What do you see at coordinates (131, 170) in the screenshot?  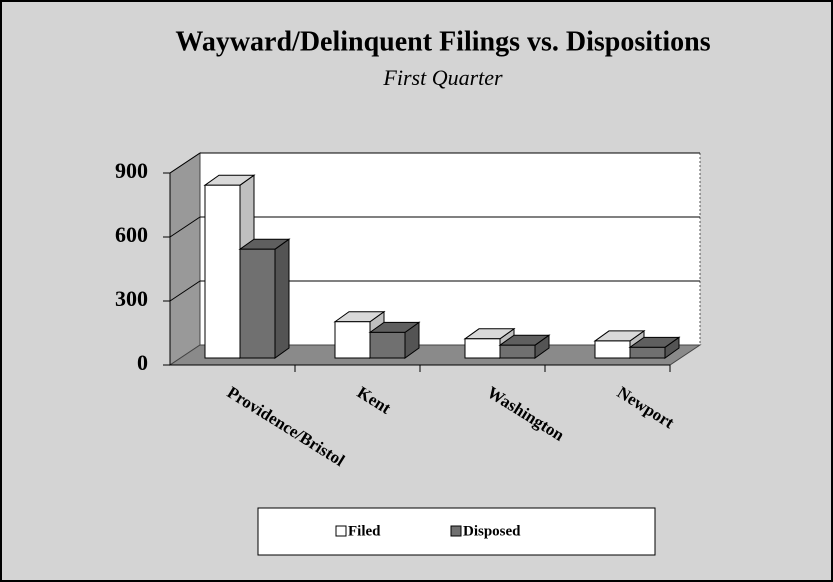 I see `y-tick-label: 900` at bounding box center [131, 170].